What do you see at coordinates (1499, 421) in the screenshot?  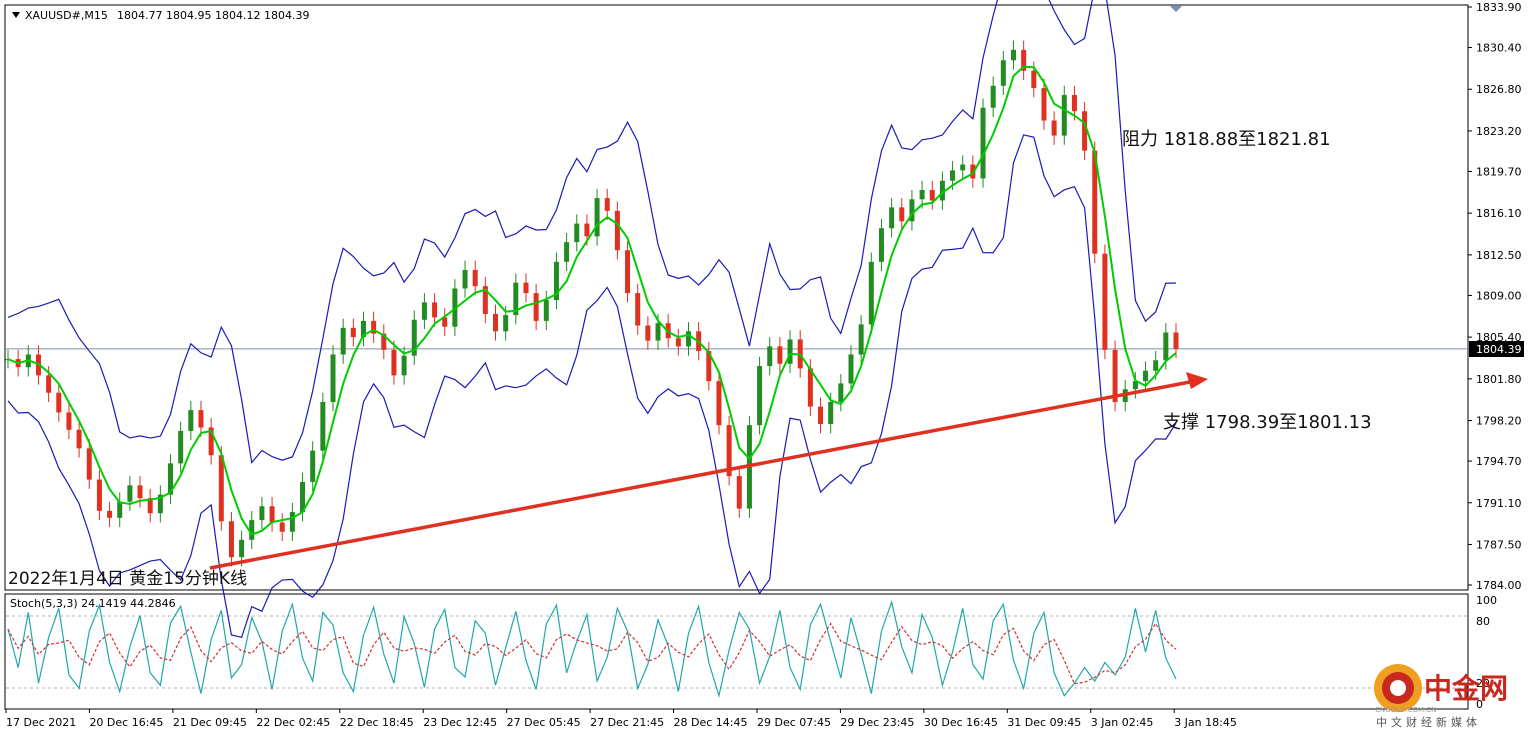 I see `price-tick-label: 1798.20` at bounding box center [1499, 421].